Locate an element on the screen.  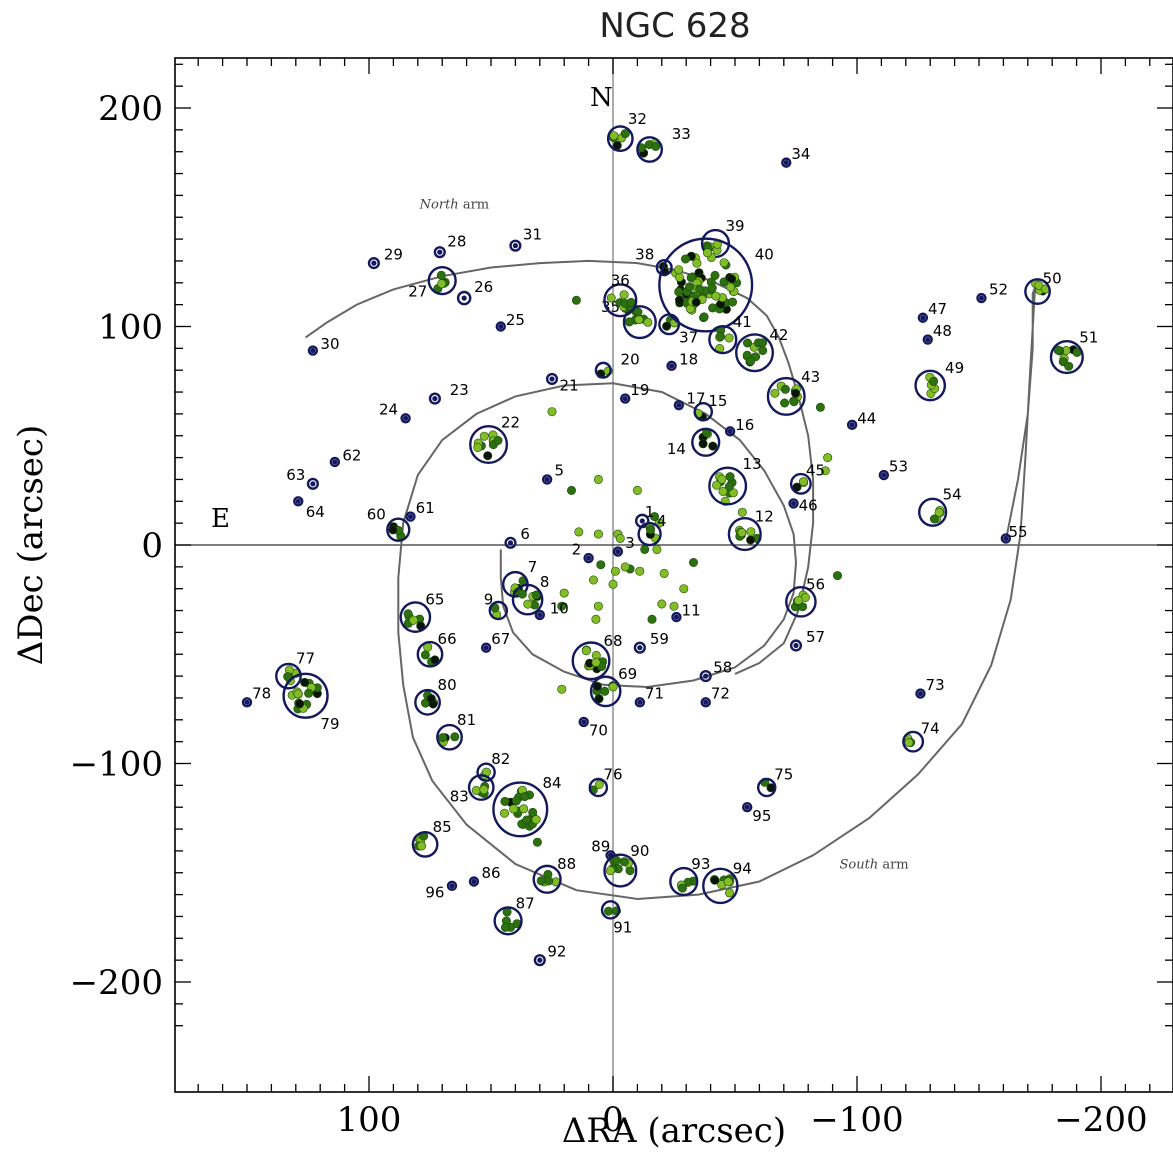
region-label: 53 is located at coordinates (898, 466).